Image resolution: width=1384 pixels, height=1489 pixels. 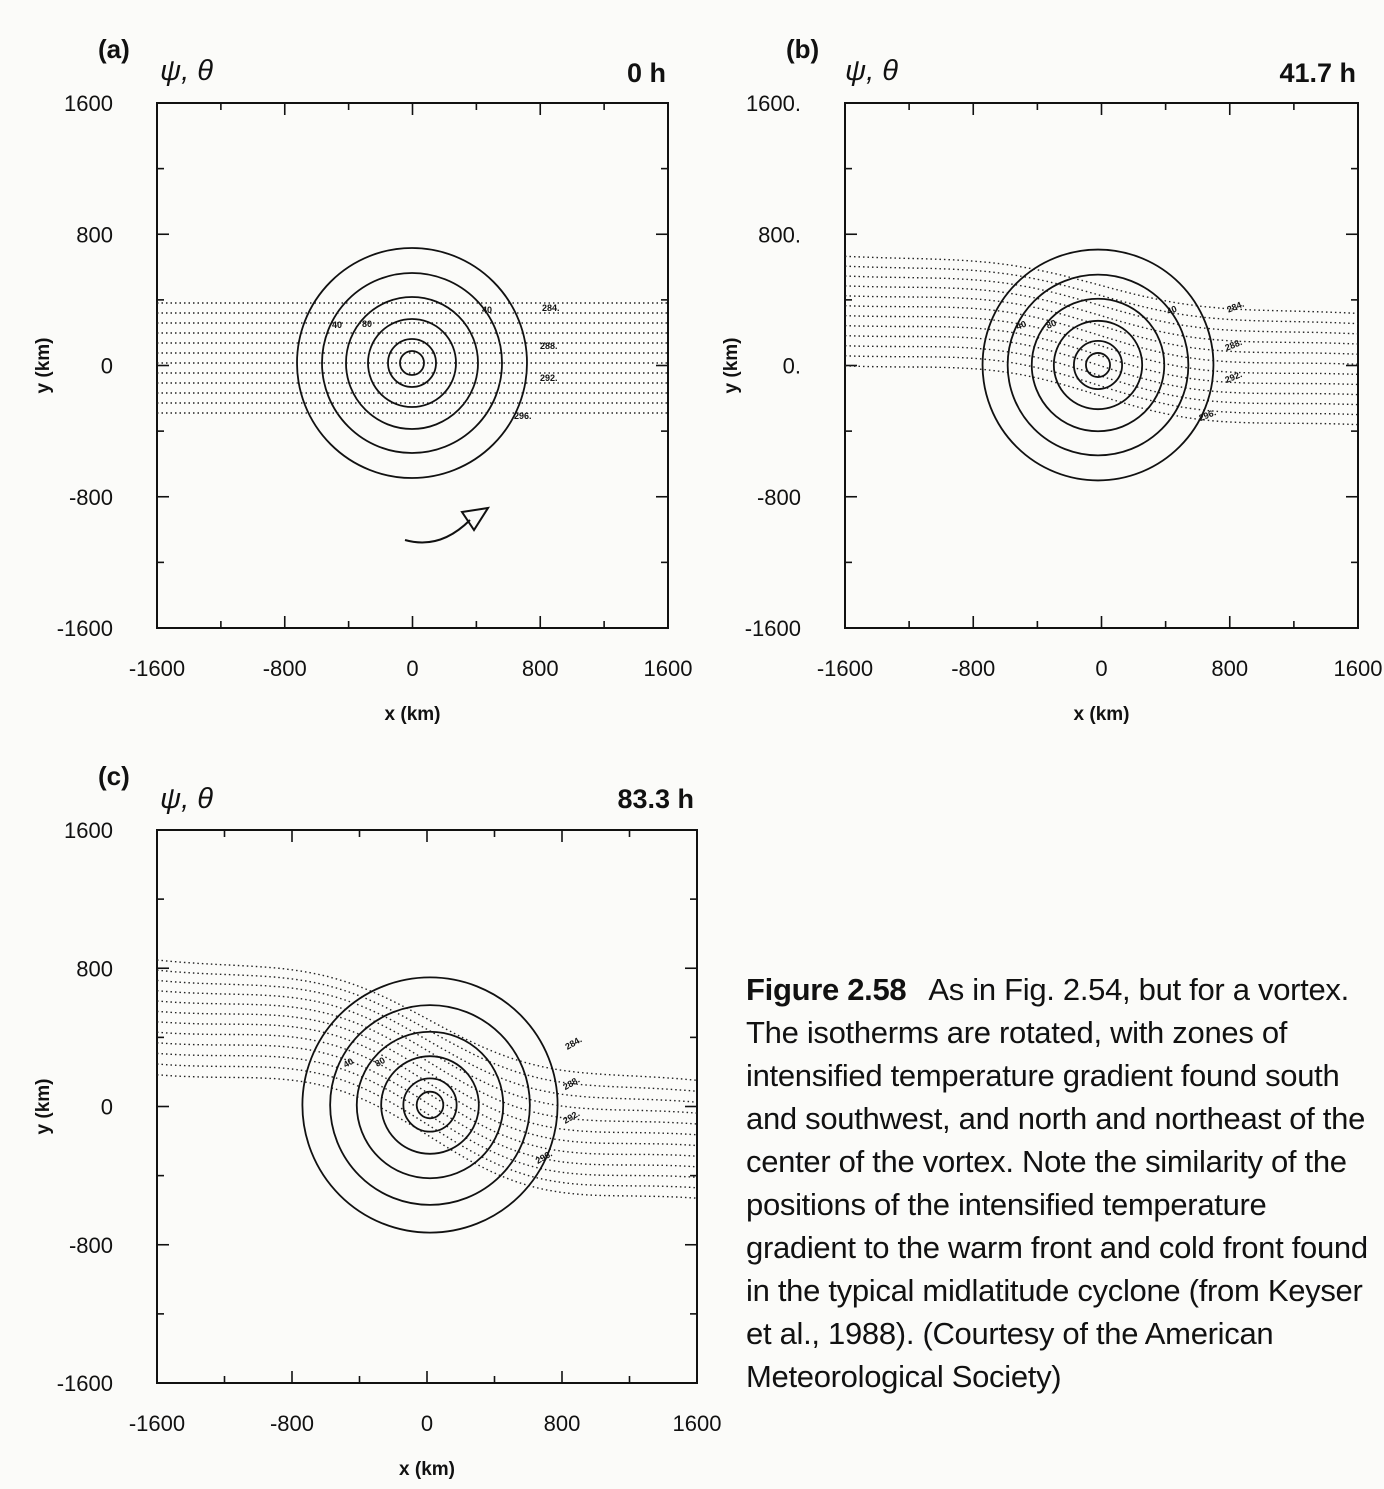 I want to click on y-tick-label: 0., so click(x=792, y=366).